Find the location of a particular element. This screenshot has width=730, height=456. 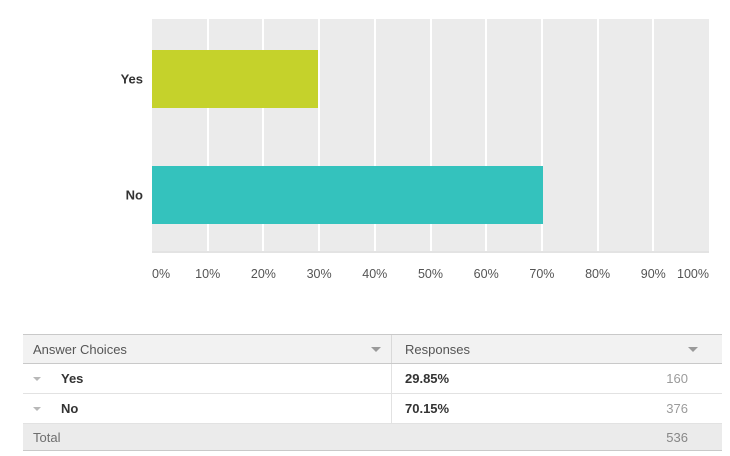

total-row: Total 536 is located at coordinates (372, 437).